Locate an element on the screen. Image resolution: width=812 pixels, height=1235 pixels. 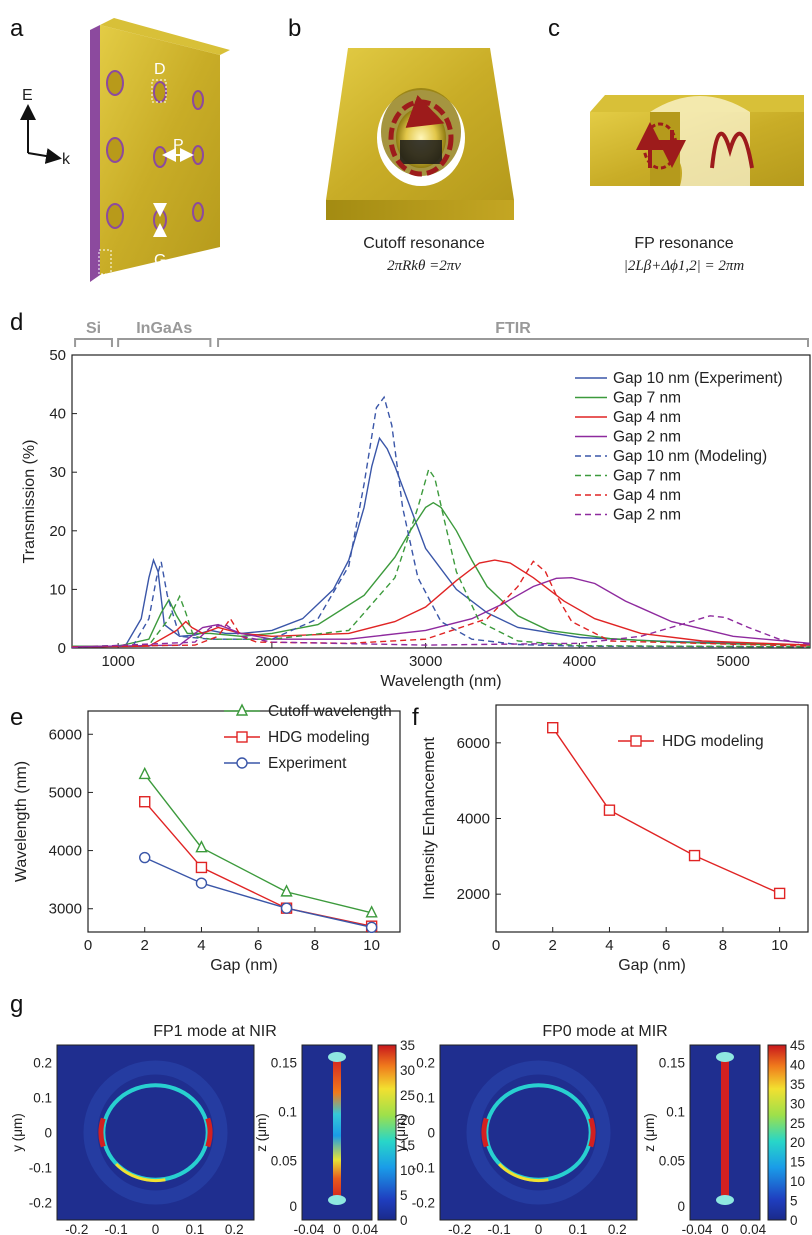
colorbar-tick-label: 10 is located at coordinates (797, 1181).